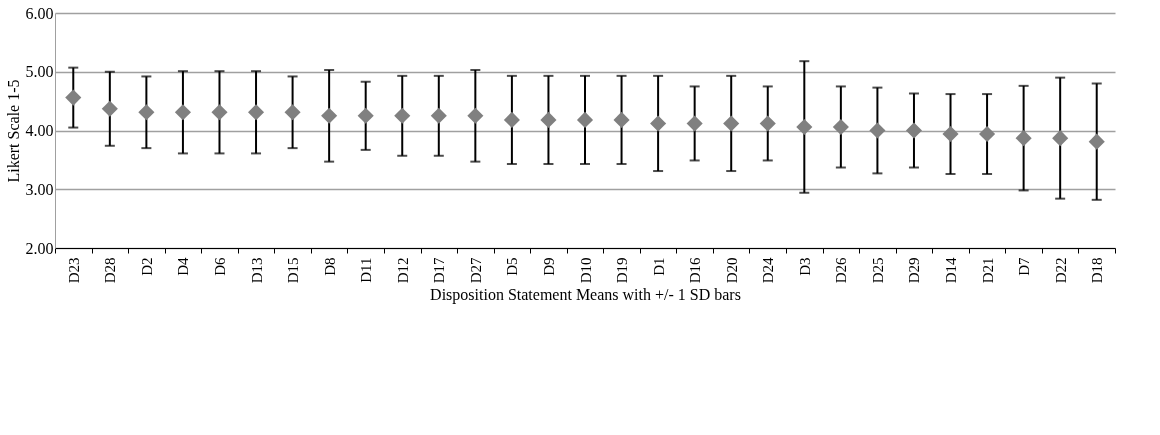 This screenshot has height=435, width=1160. Describe the element at coordinates (768, 270) in the screenshot. I see `x-tick-label: D24` at that location.